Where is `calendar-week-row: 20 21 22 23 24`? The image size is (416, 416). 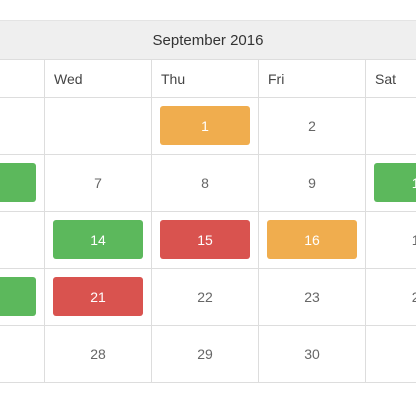 calendar-week-row: 20 21 22 23 24 is located at coordinates (208, 297).